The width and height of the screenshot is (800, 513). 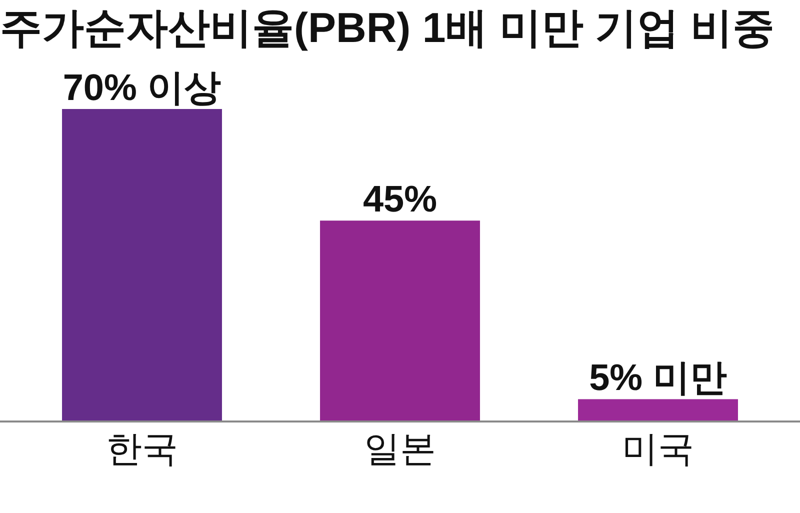 I want to click on chart-title: 주가순자산비율(PBR) 1배 미만 기업 비중, so click(x=387, y=27).